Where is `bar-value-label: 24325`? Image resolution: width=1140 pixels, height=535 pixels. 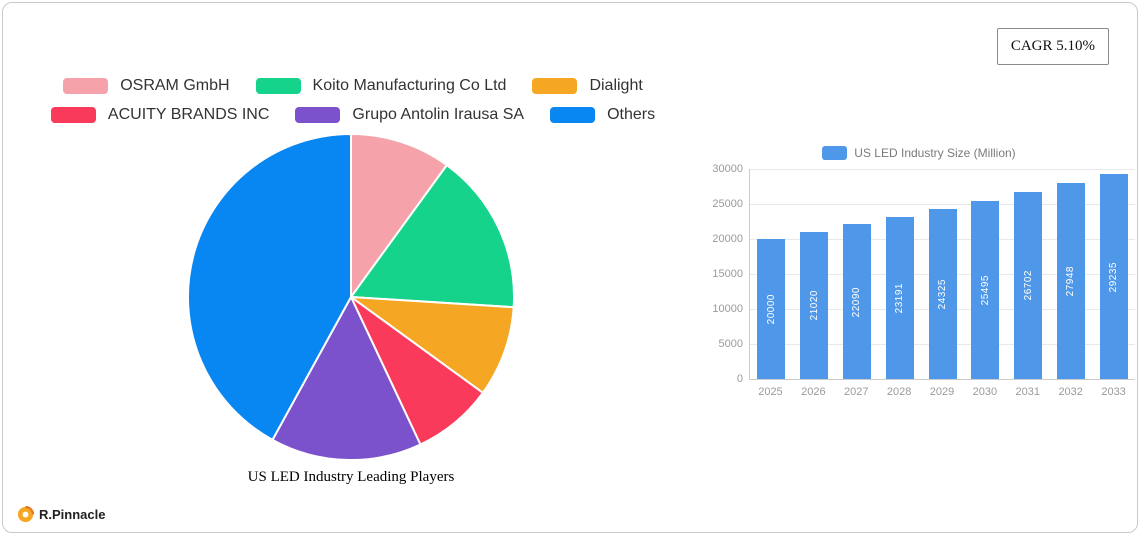 bar-value-label: 24325 is located at coordinates (943, 294).